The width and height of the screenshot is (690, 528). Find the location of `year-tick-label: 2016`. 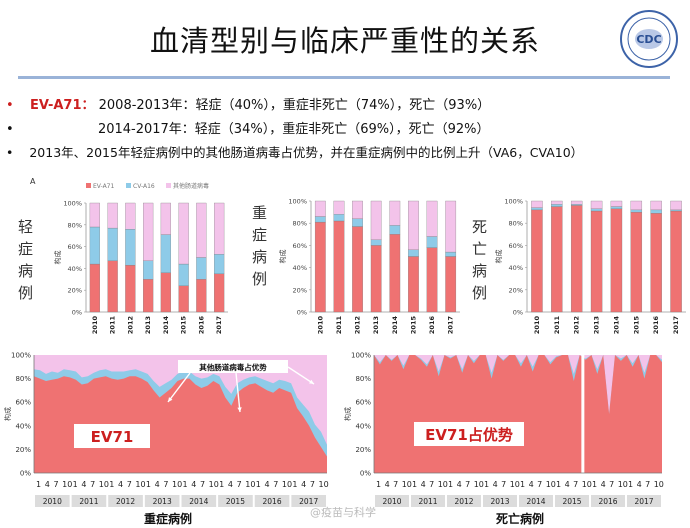

year-tick-label: 2016 is located at coordinates (272, 501).